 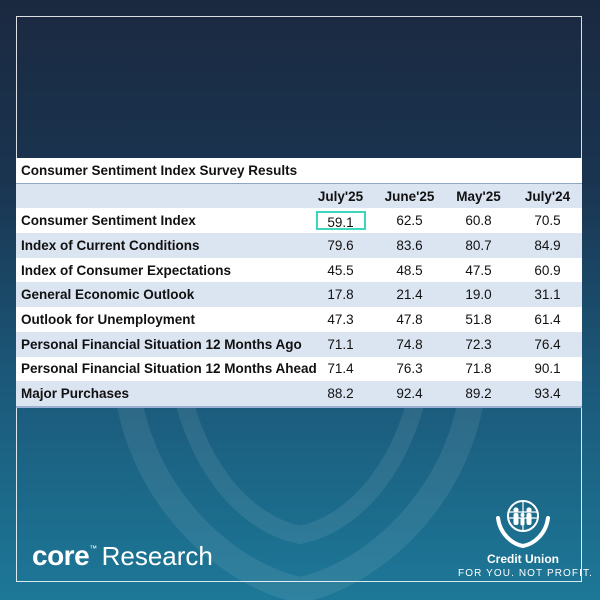 I want to click on value-cell: 62.5, so click(x=409, y=221).